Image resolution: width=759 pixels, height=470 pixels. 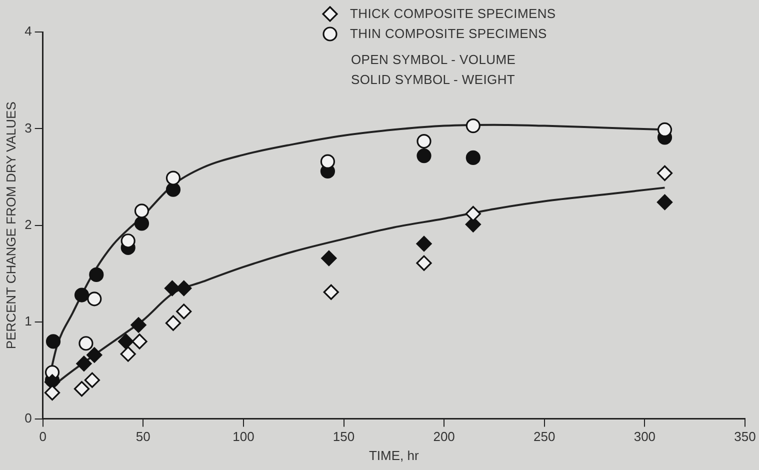 What do you see at coordinates (433, 80) in the screenshot?
I see `annotation: SOLID SYMBOL - WEIGHT` at bounding box center [433, 80].